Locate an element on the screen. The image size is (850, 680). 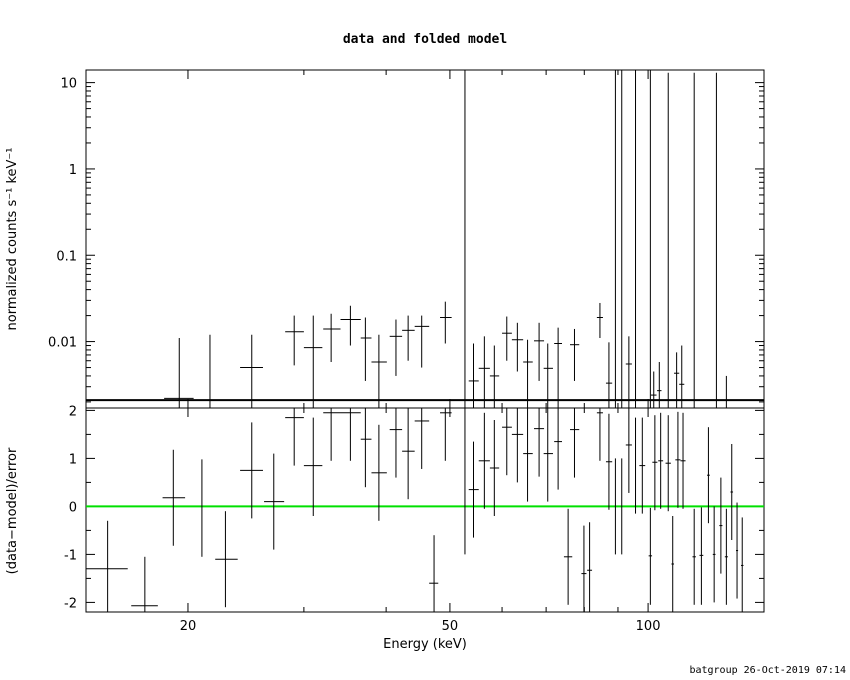
lower-y-axis-label: (data−model)/error is located at coordinates (12, 510).